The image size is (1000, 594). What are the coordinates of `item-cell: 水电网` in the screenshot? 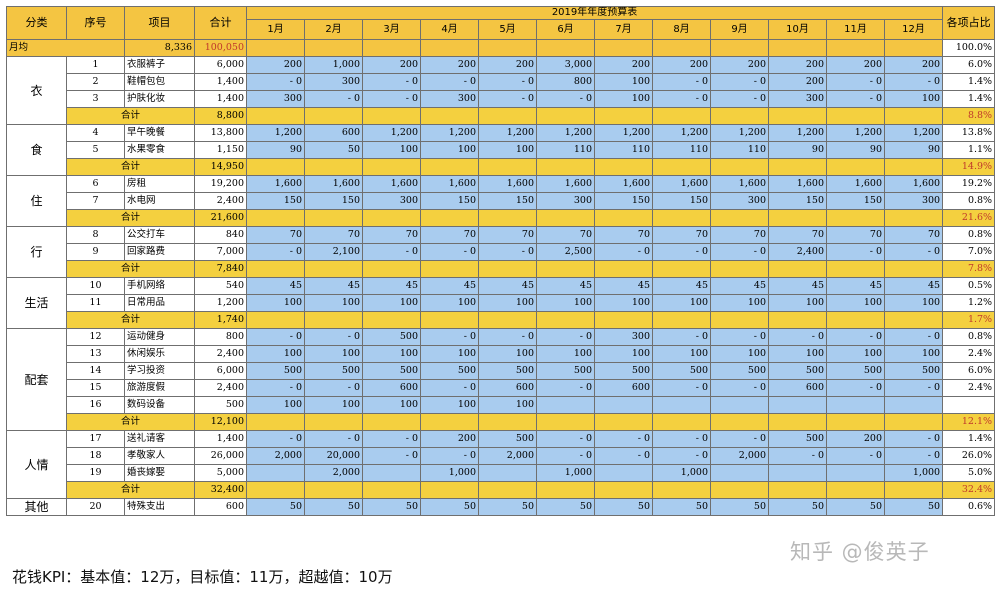 It's located at (159, 201).